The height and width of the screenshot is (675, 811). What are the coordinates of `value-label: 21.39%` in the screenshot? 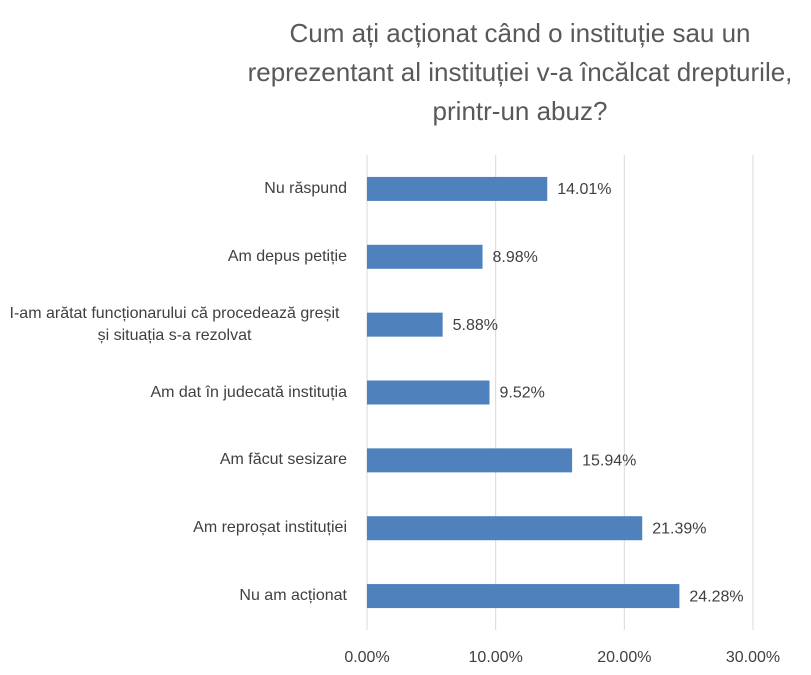 It's located at (679, 528).